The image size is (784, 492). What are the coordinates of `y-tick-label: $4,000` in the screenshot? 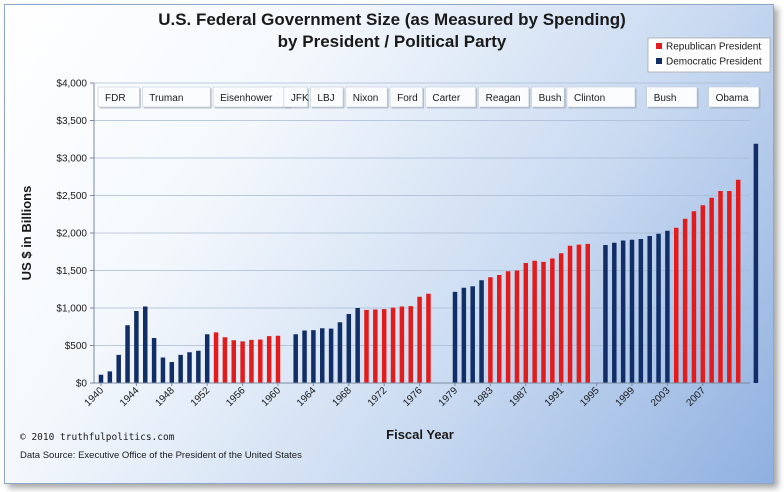 It's located at (71, 84).